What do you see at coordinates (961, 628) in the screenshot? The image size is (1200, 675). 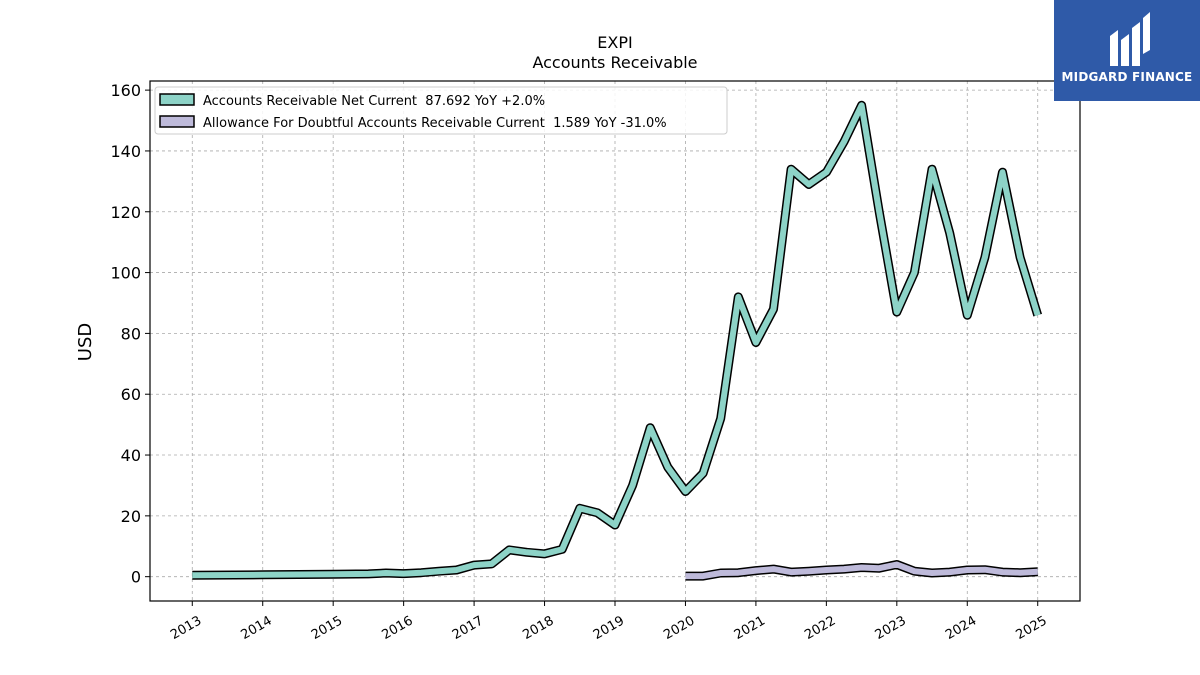 I see `x-tick-label: 2024` at bounding box center [961, 628].